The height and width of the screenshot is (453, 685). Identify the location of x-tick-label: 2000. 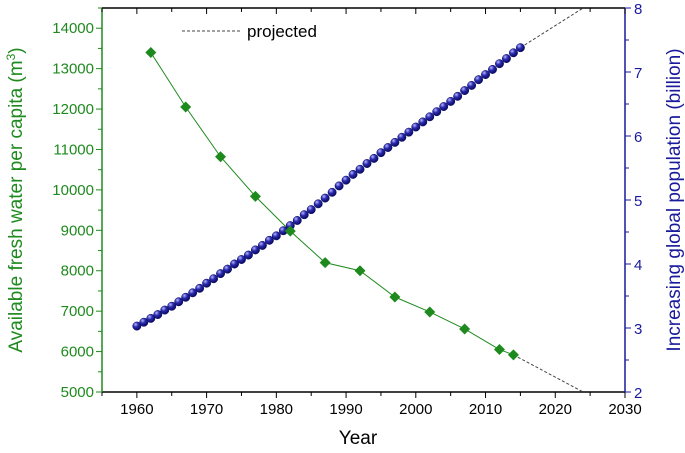
(415, 409).